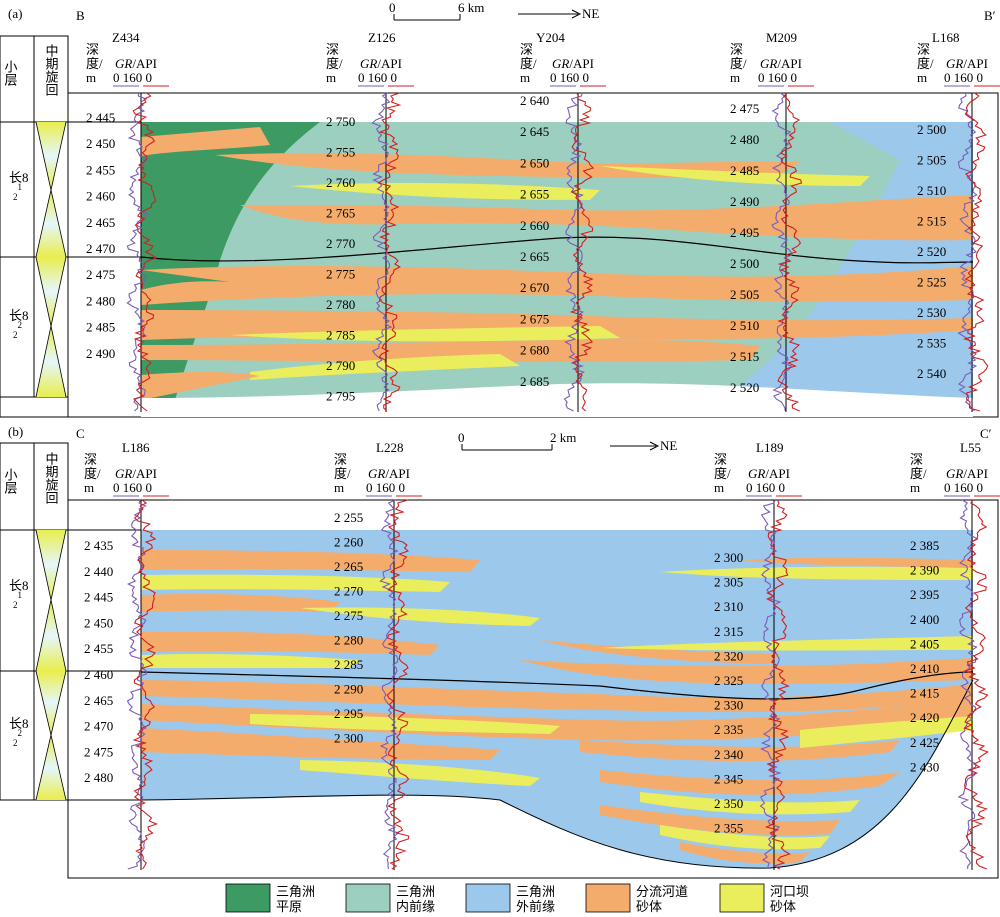 The width and height of the screenshot is (1000, 917). What do you see at coordinates (348, 738) in the screenshot?
I see `depth-label: 2 300` at bounding box center [348, 738].